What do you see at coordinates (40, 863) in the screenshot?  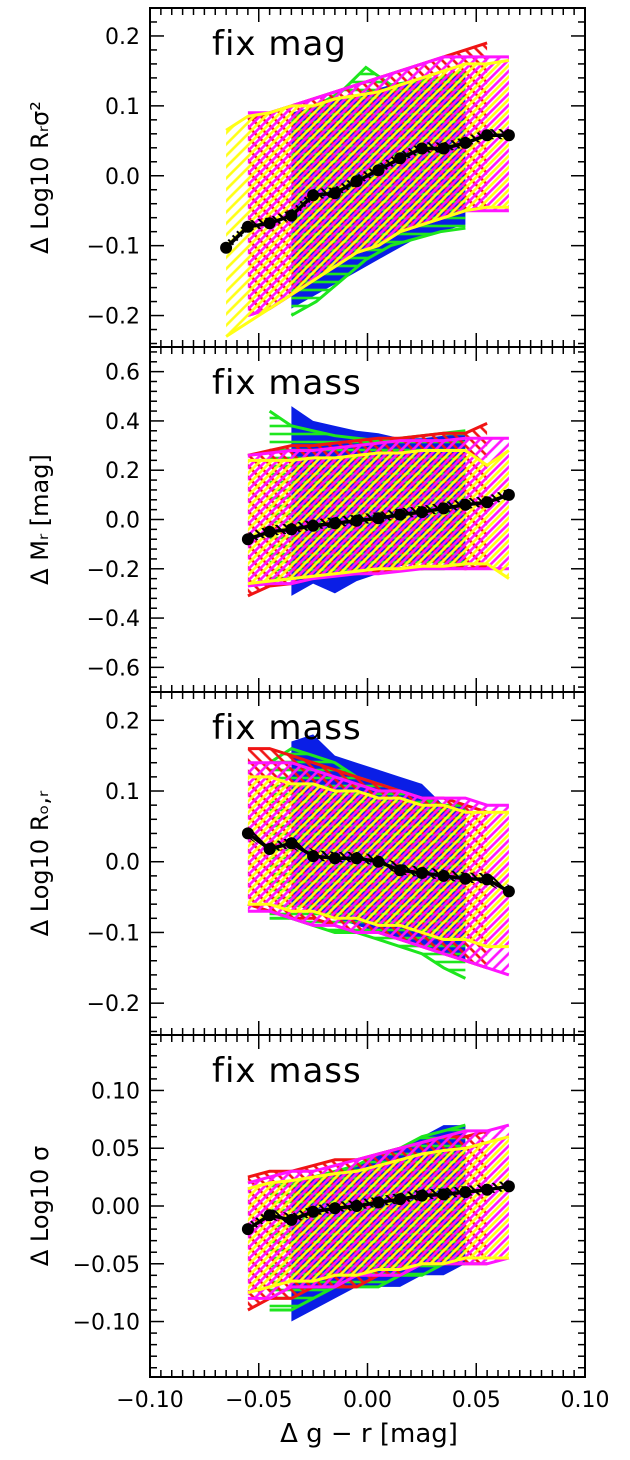 I see `y-axis-label: Δ Log10 Rₒ,ᵣ` at bounding box center [40, 863].